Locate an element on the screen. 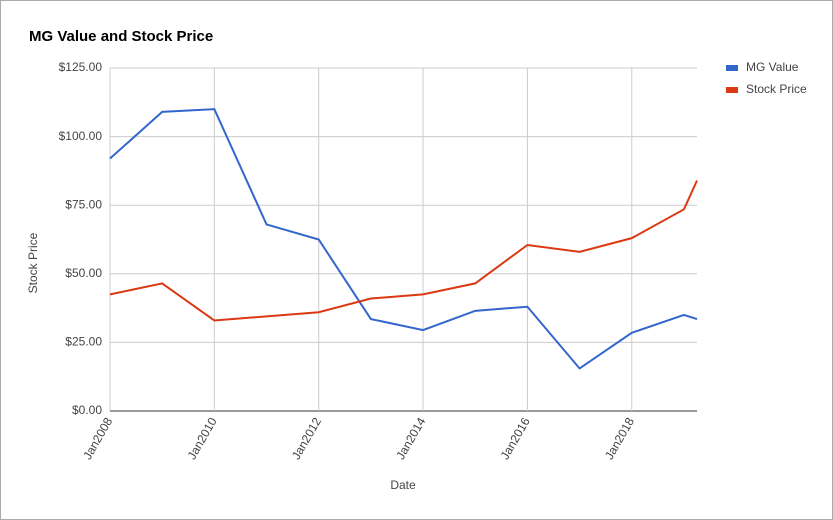 The width and height of the screenshot is (833, 520). x-tick-label: Jan2010 is located at coordinates (202, 438).